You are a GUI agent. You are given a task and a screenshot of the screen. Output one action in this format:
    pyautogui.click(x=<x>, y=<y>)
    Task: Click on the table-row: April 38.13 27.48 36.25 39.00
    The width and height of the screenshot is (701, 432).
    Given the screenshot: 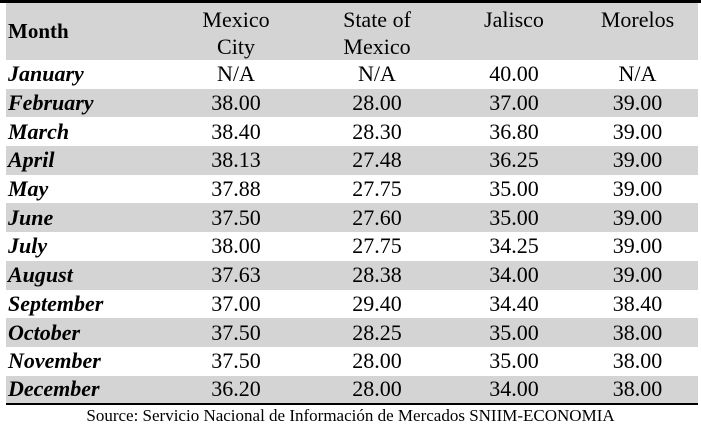 What is the action you would take?
    pyautogui.click(x=352, y=160)
    